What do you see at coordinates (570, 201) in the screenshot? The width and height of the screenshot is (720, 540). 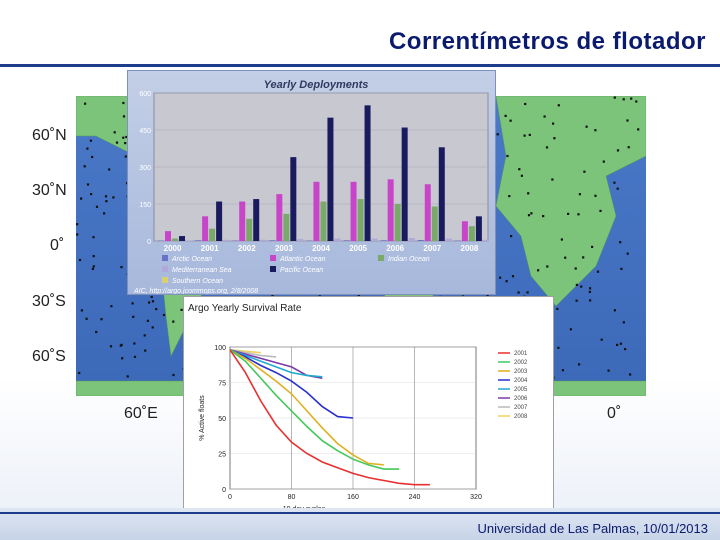 I see `land-europe-africa` at bounding box center [570, 201].